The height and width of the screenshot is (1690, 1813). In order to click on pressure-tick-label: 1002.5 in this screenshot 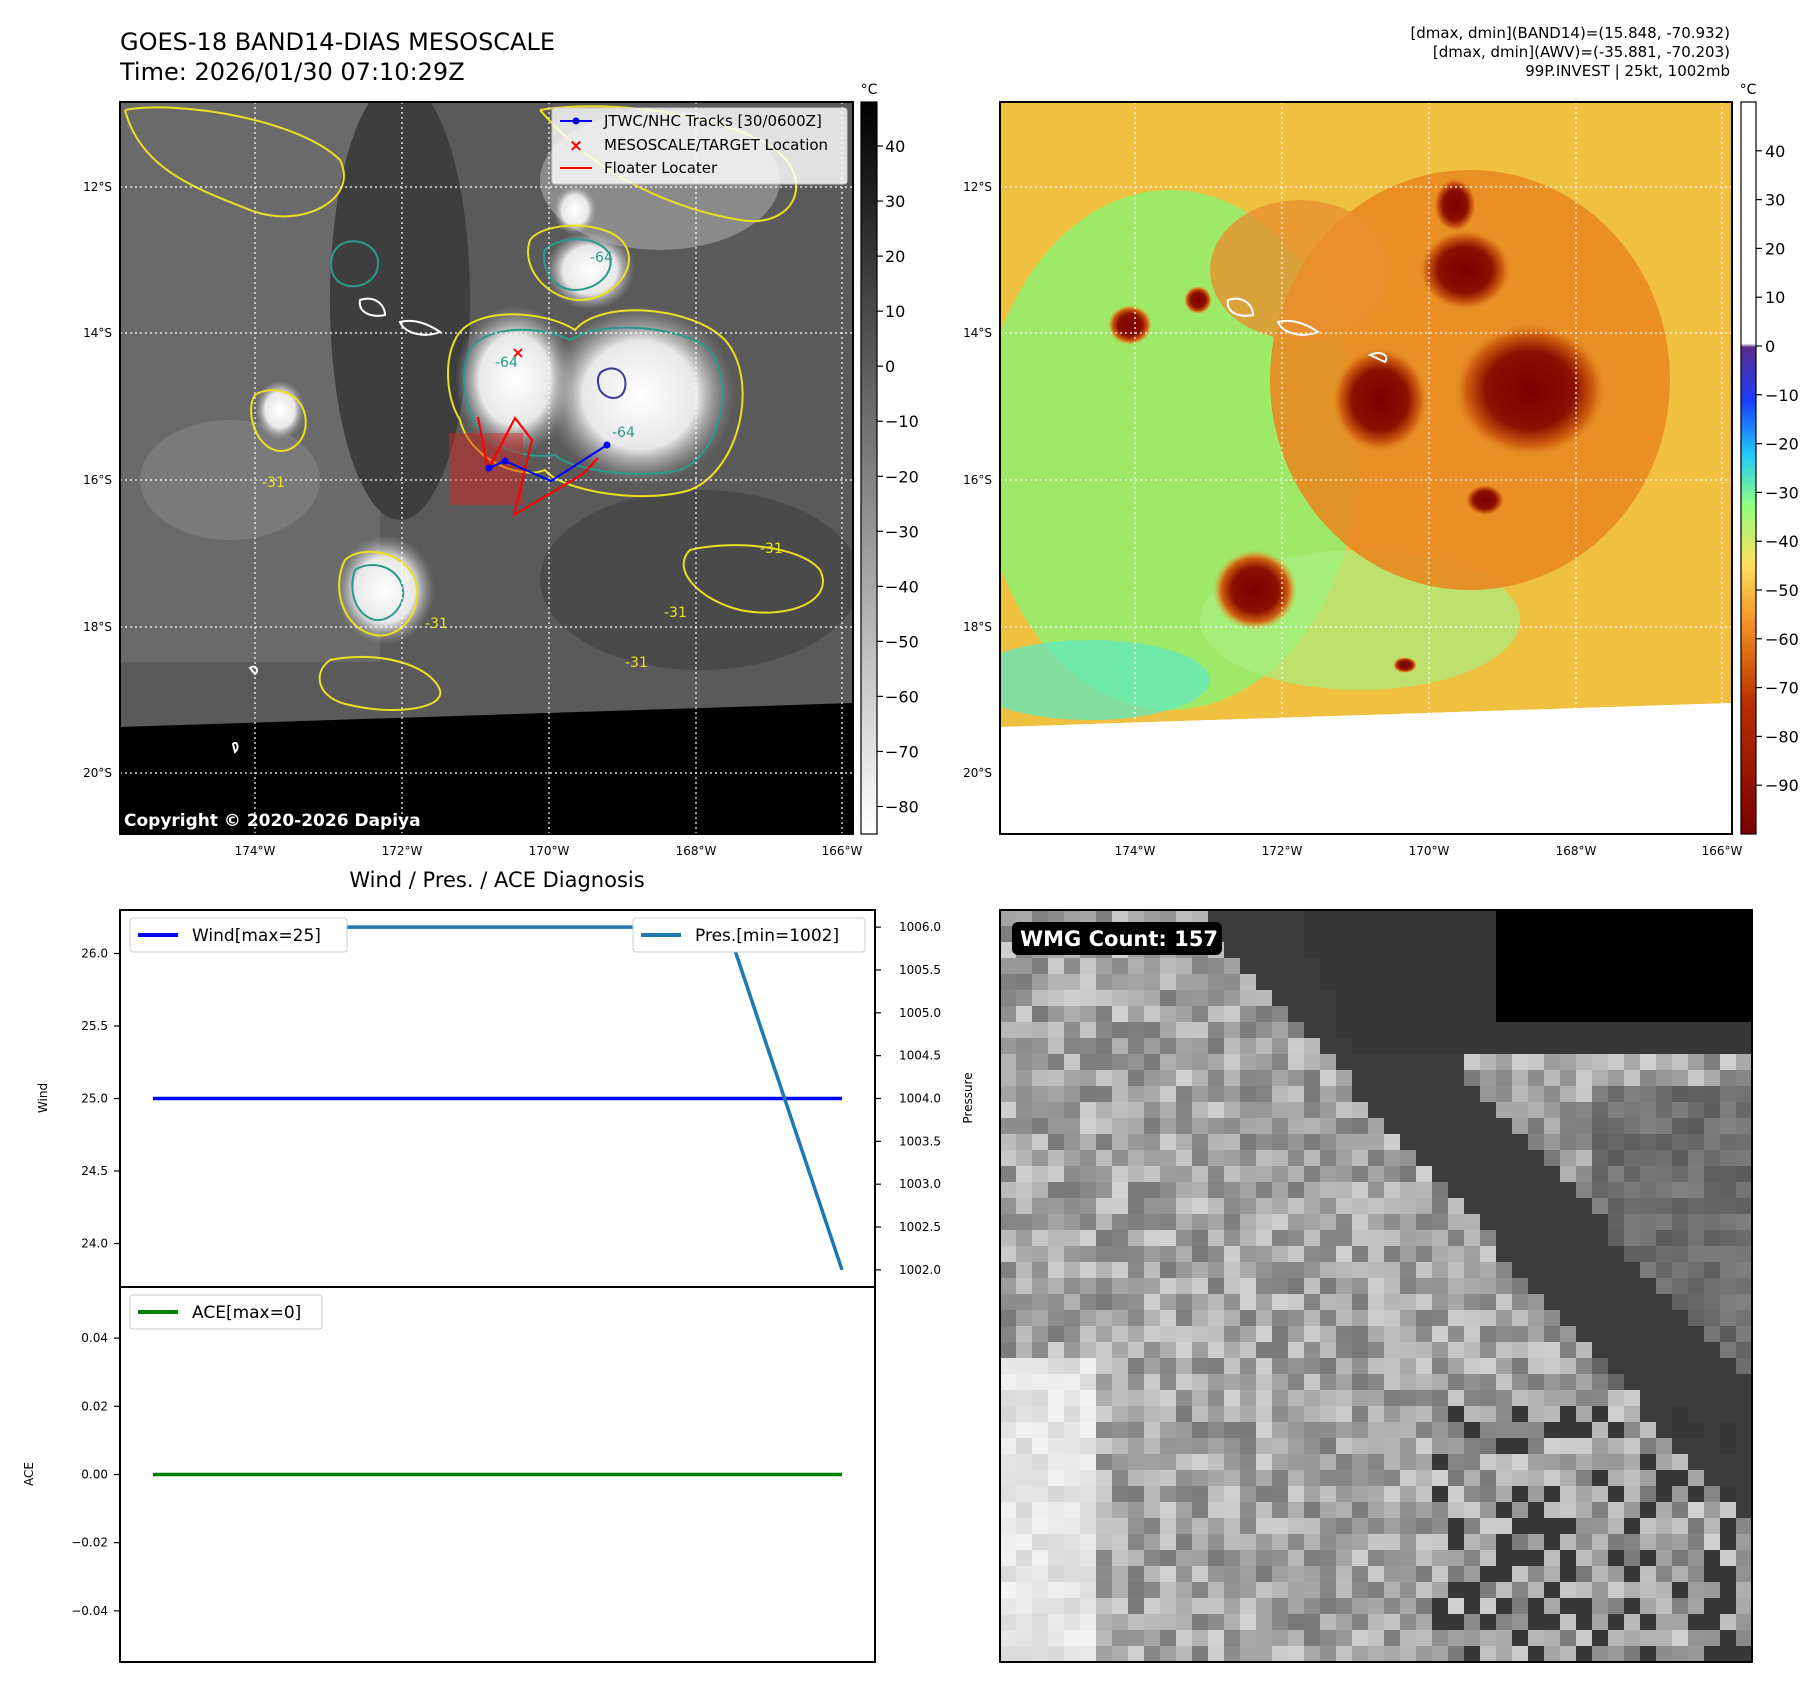, I will do `click(920, 1227)`.